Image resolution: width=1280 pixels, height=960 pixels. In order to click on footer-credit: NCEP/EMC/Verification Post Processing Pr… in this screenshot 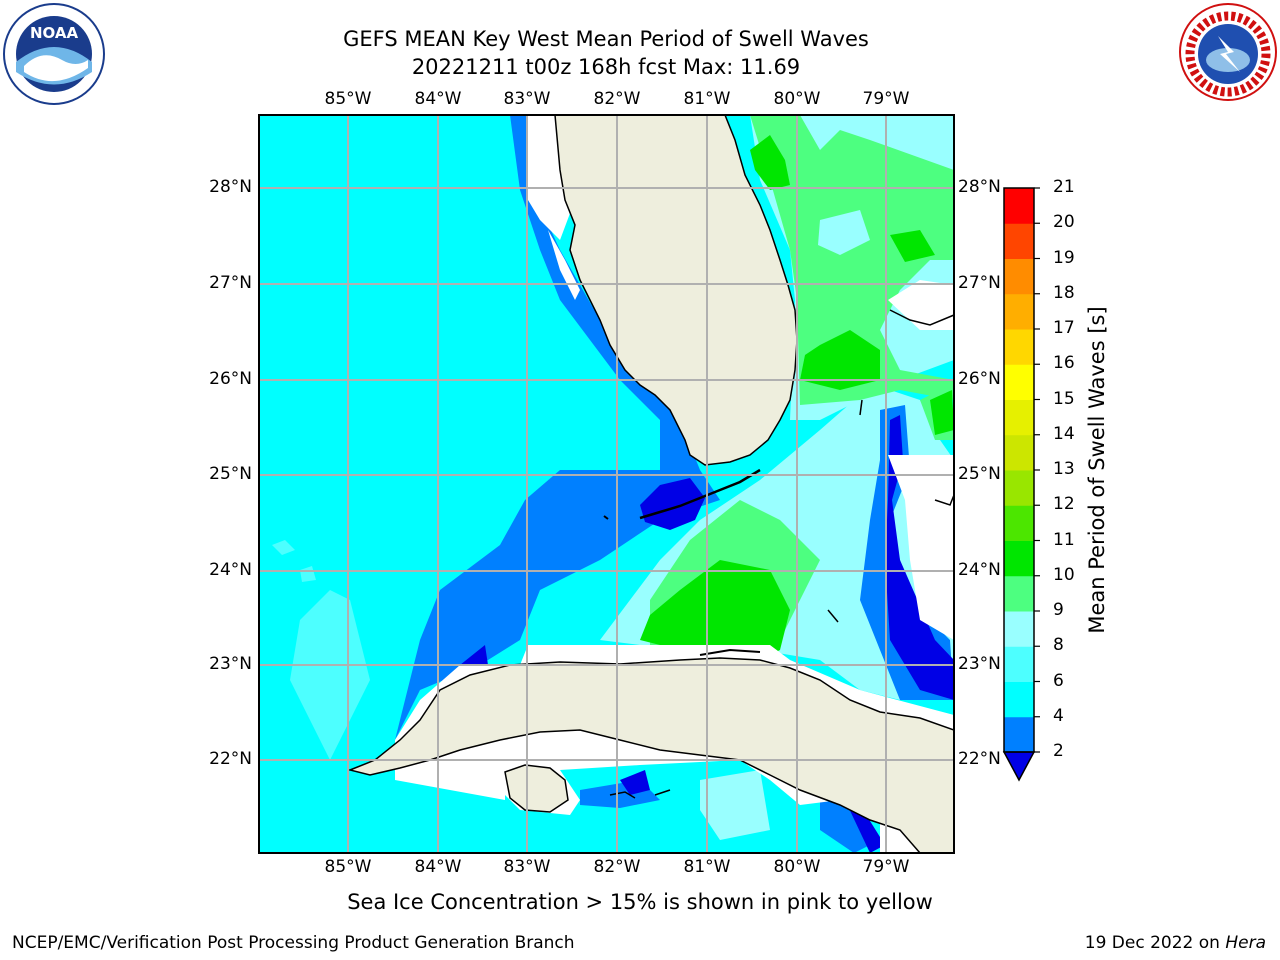, I will do `click(293, 943)`.